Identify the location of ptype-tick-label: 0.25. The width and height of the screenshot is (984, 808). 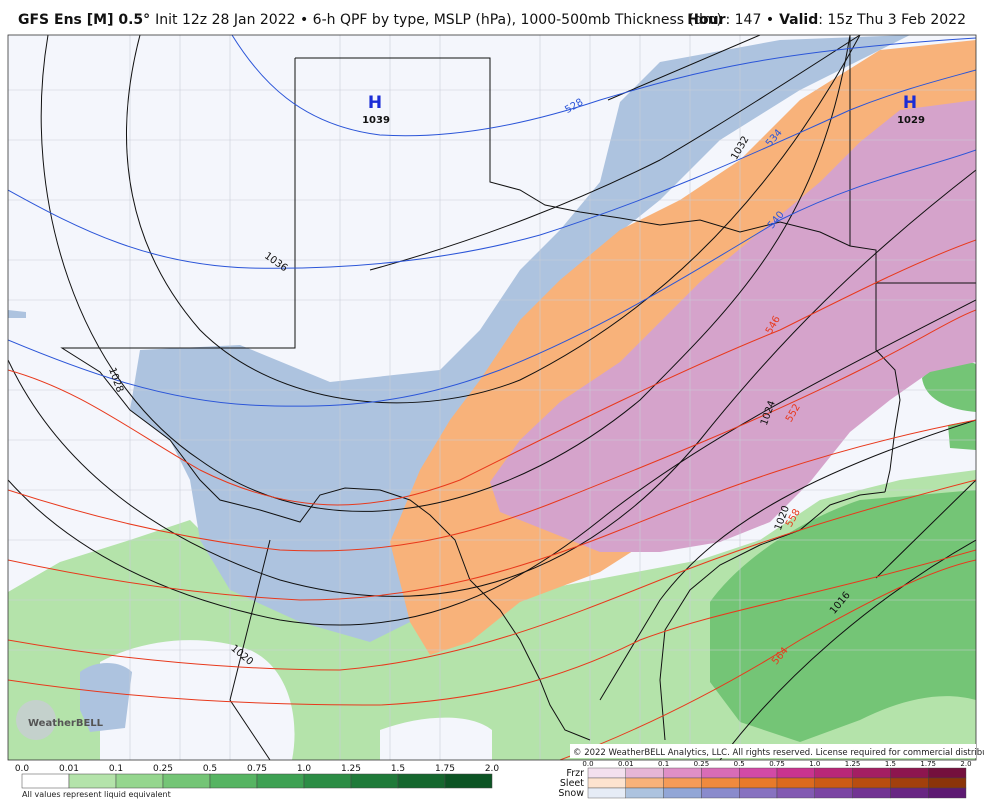
(702, 764).